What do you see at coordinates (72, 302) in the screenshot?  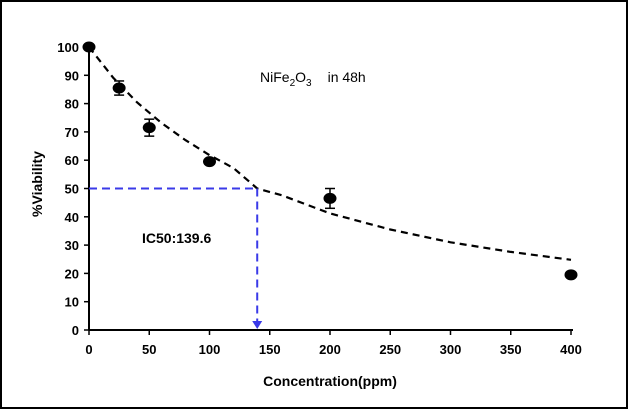 I see `y-tick-label: 10` at bounding box center [72, 302].